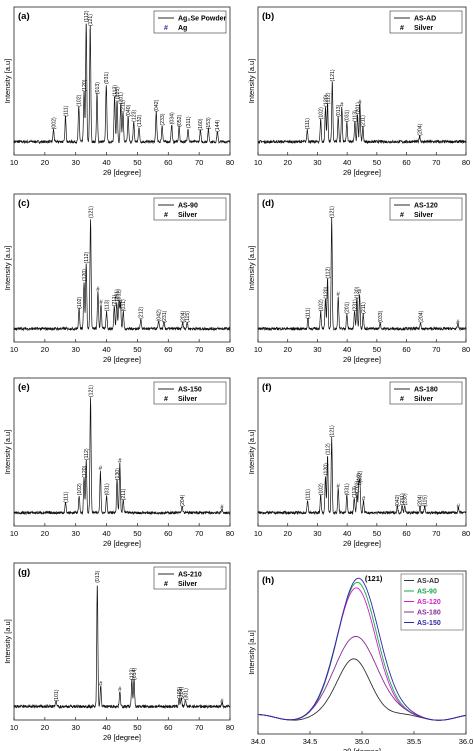 This screenshot has height=751, width=474. What do you see at coordinates (24, 203) in the screenshot?
I see `panel-letter: (c)` at bounding box center [24, 203].